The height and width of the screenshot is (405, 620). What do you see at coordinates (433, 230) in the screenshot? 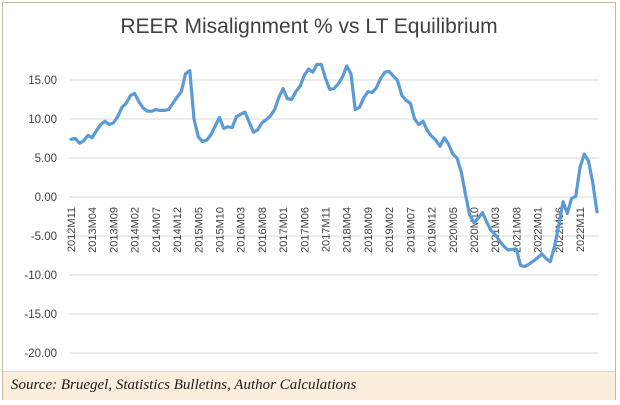
I see `x-tick-label: 2019M12` at bounding box center [433, 230].